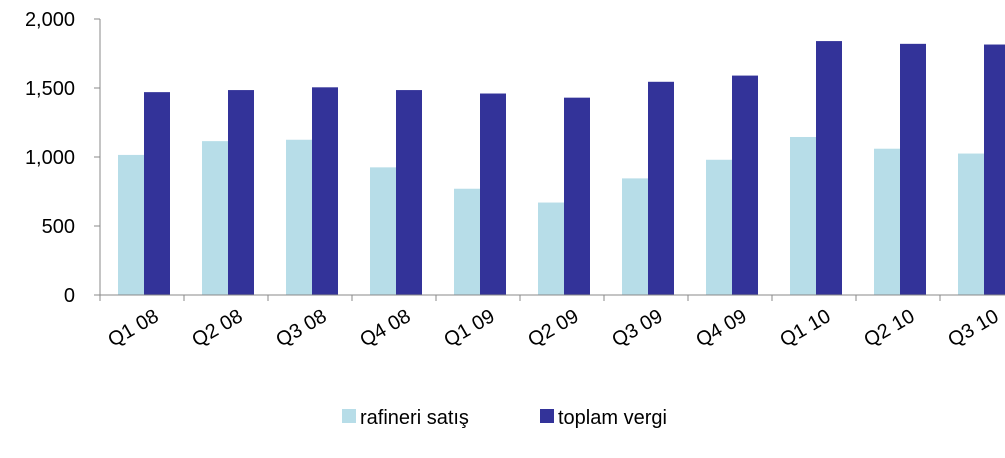 The height and width of the screenshot is (458, 1005). What do you see at coordinates (50, 89) in the screenshot?
I see `y-tick-label: 1,500` at bounding box center [50, 89].